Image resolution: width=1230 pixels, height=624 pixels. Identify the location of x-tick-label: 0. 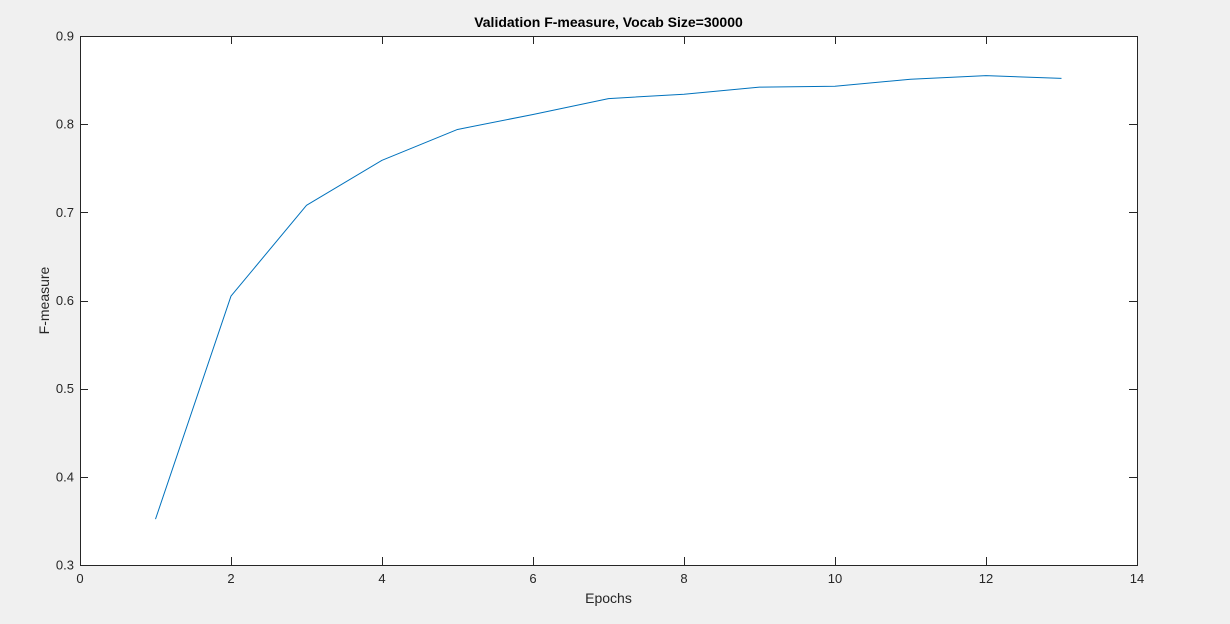
(79, 578).